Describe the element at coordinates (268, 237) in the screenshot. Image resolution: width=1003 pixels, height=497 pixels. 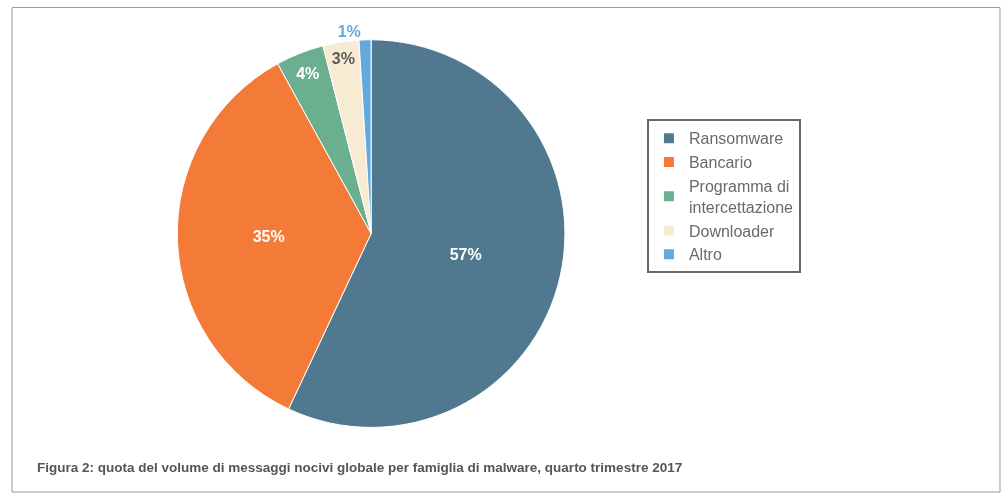
I see `data-label: 35%` at that location.